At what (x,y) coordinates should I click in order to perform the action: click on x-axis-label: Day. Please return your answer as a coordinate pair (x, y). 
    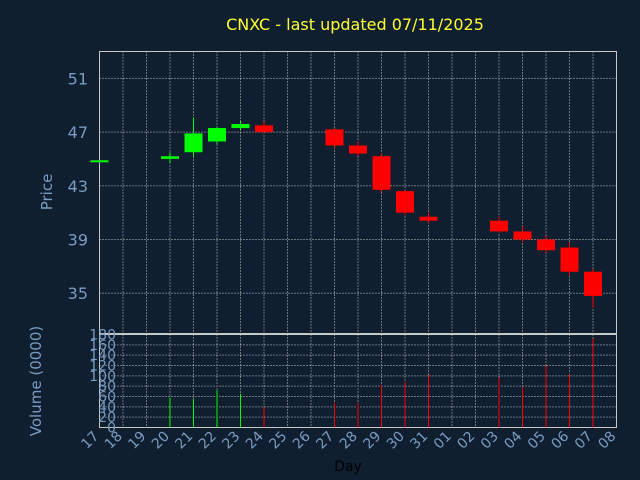
    Looking at the image, I should click on (348, 467).